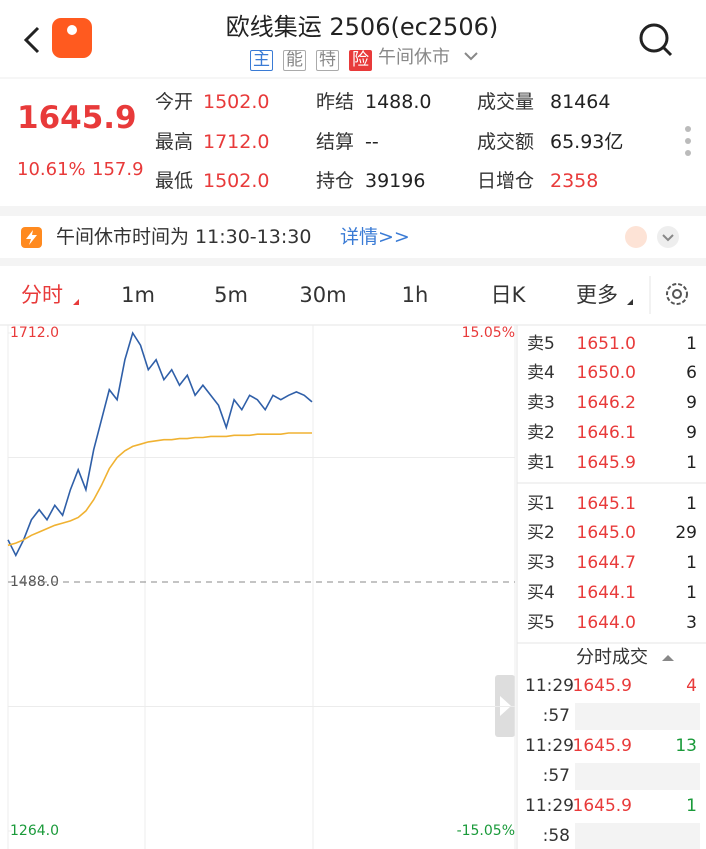 The width and height of the screenshot is (706, 849). I want to click on book-label: 买5, so click(541, 622).